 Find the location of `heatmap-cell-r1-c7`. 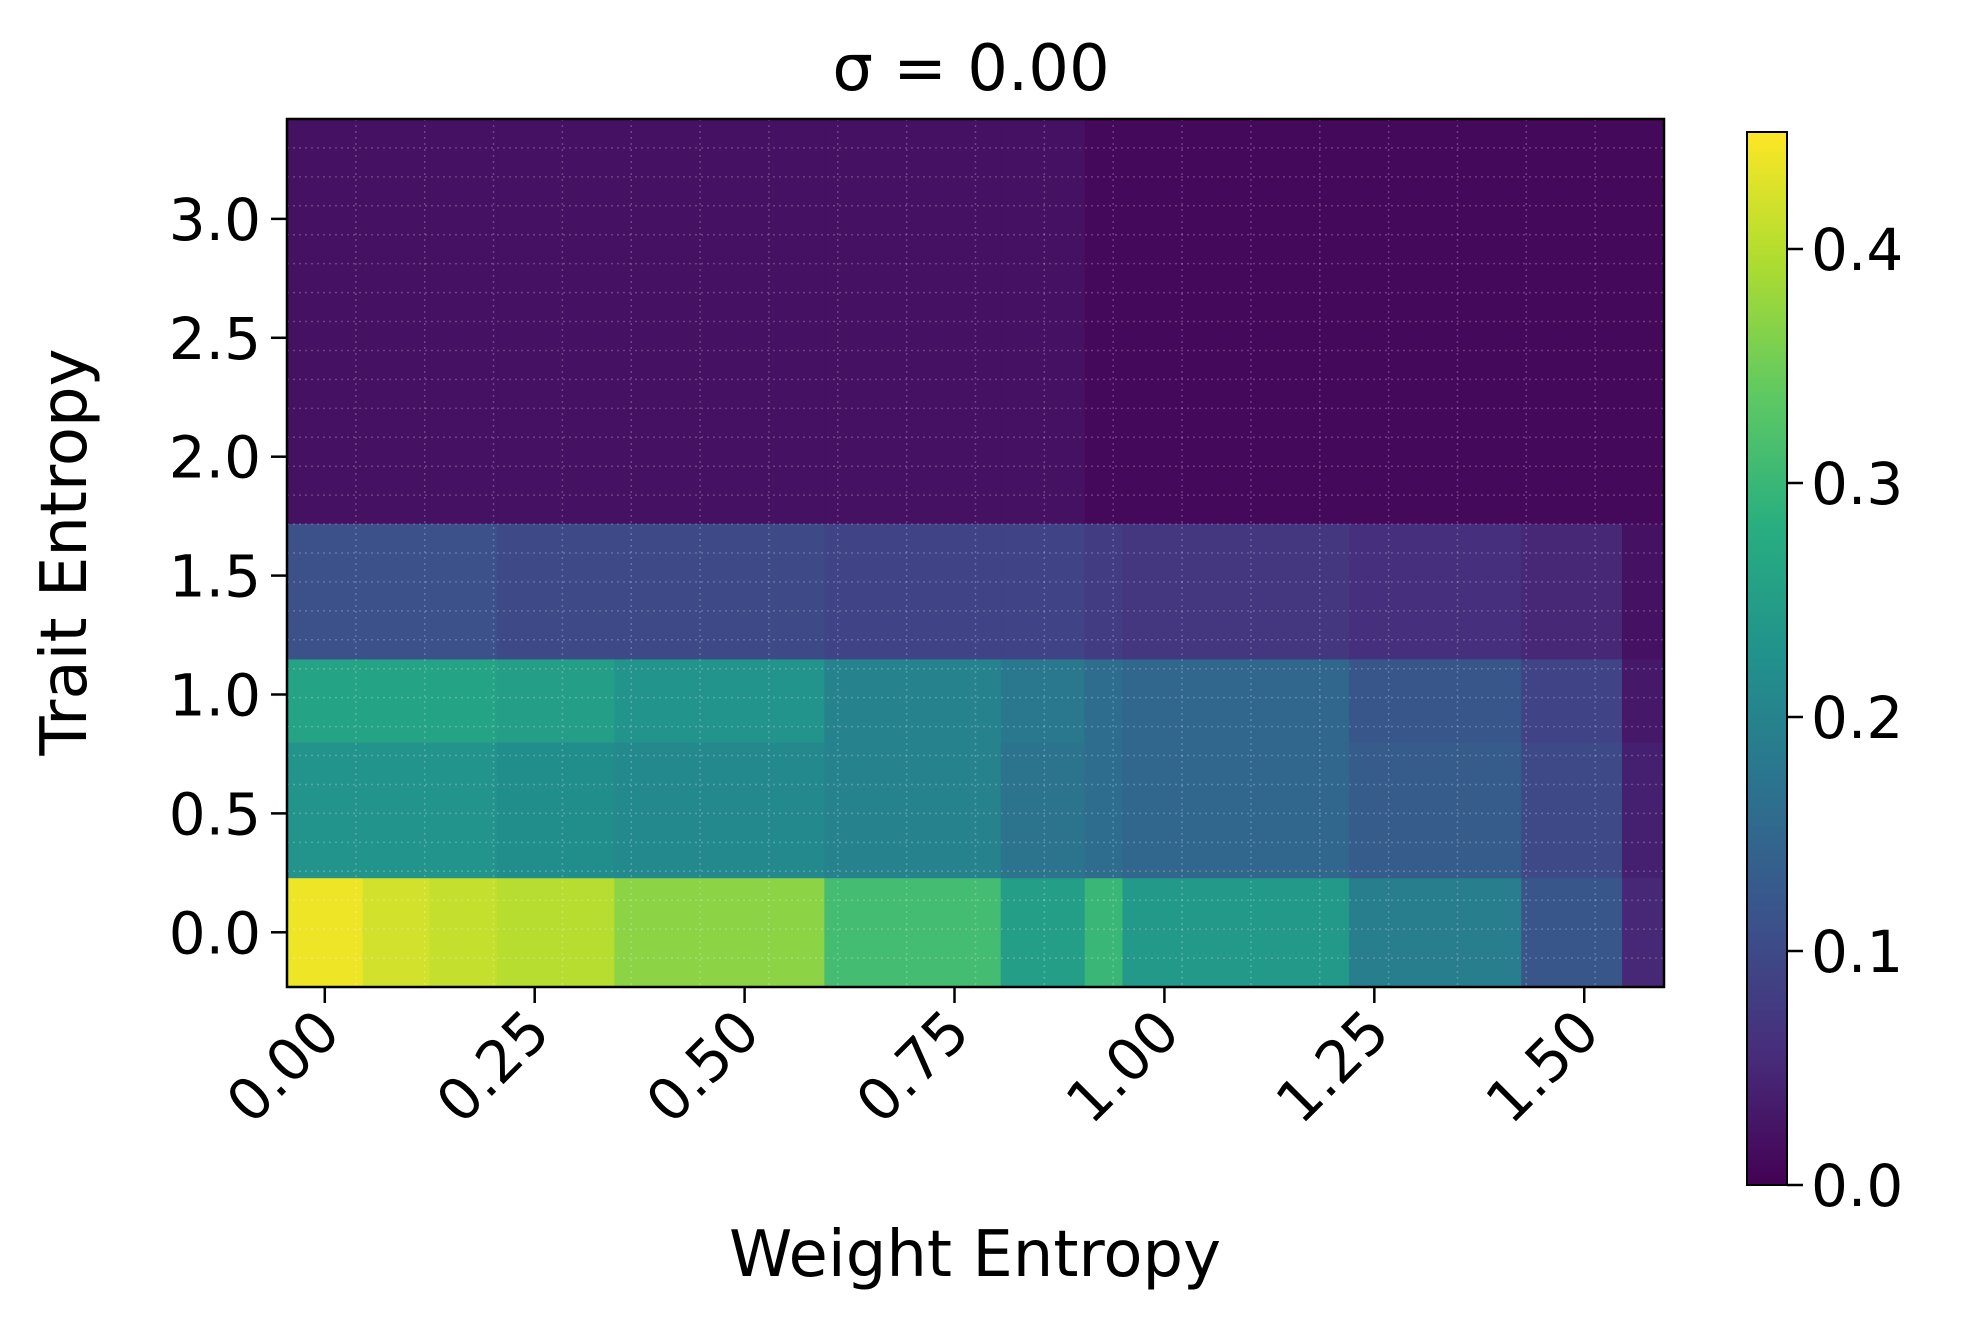

heatmap-cell-r1-c7 is located at coordinates (1104, 810).